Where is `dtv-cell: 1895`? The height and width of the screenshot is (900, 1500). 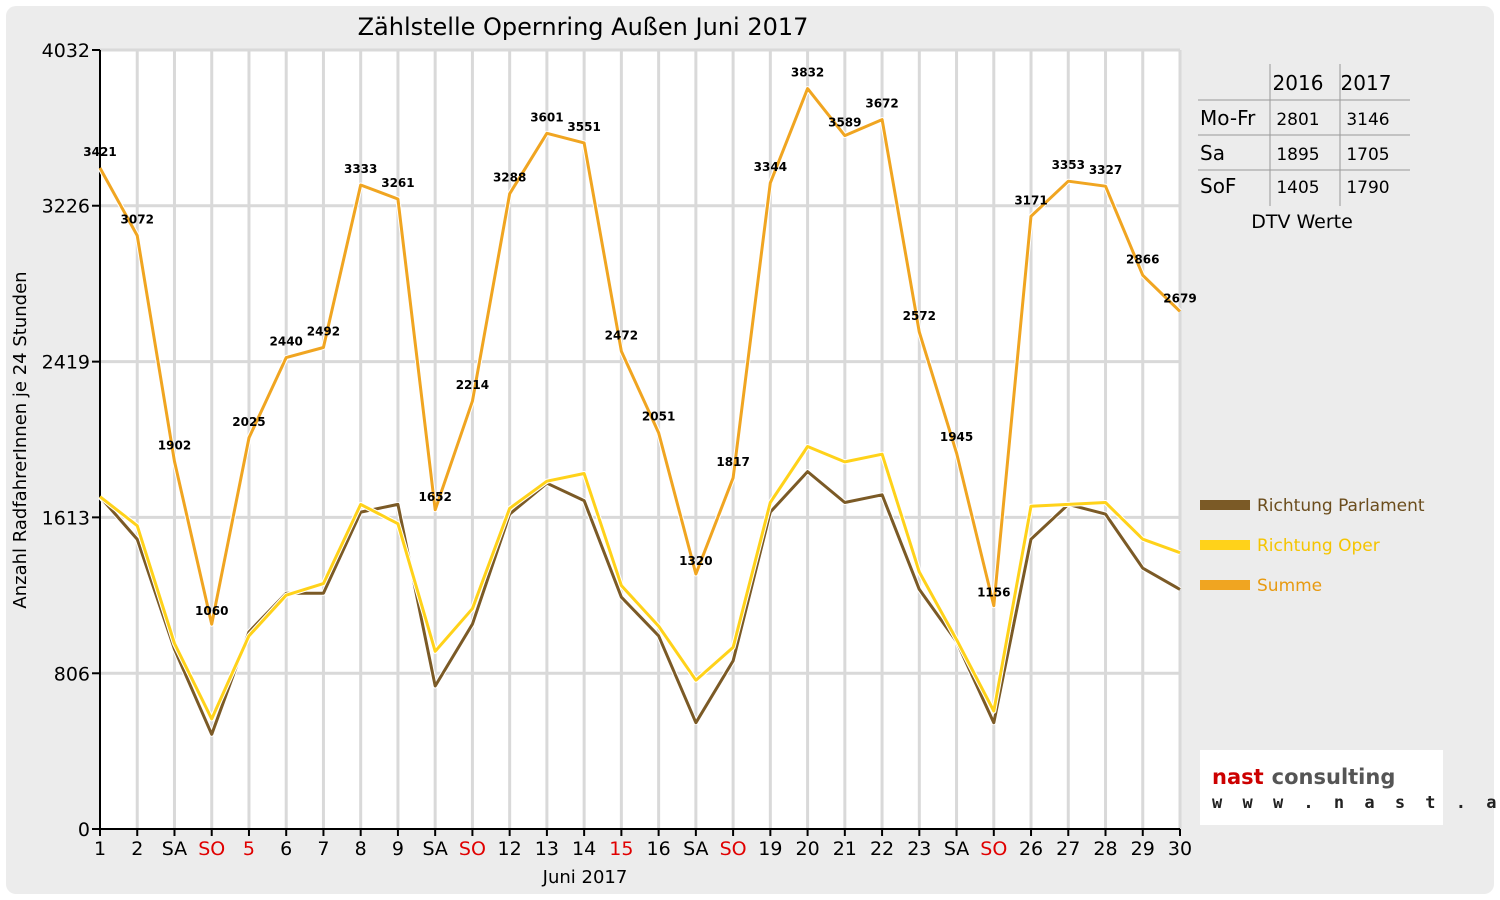
dtv-cell: 1895 is located at coordinates (1297, 155).